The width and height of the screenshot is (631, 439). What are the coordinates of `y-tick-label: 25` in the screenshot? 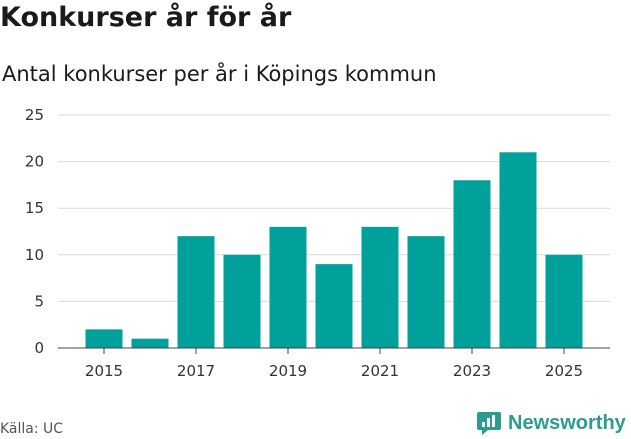 It's located at (34, 115).